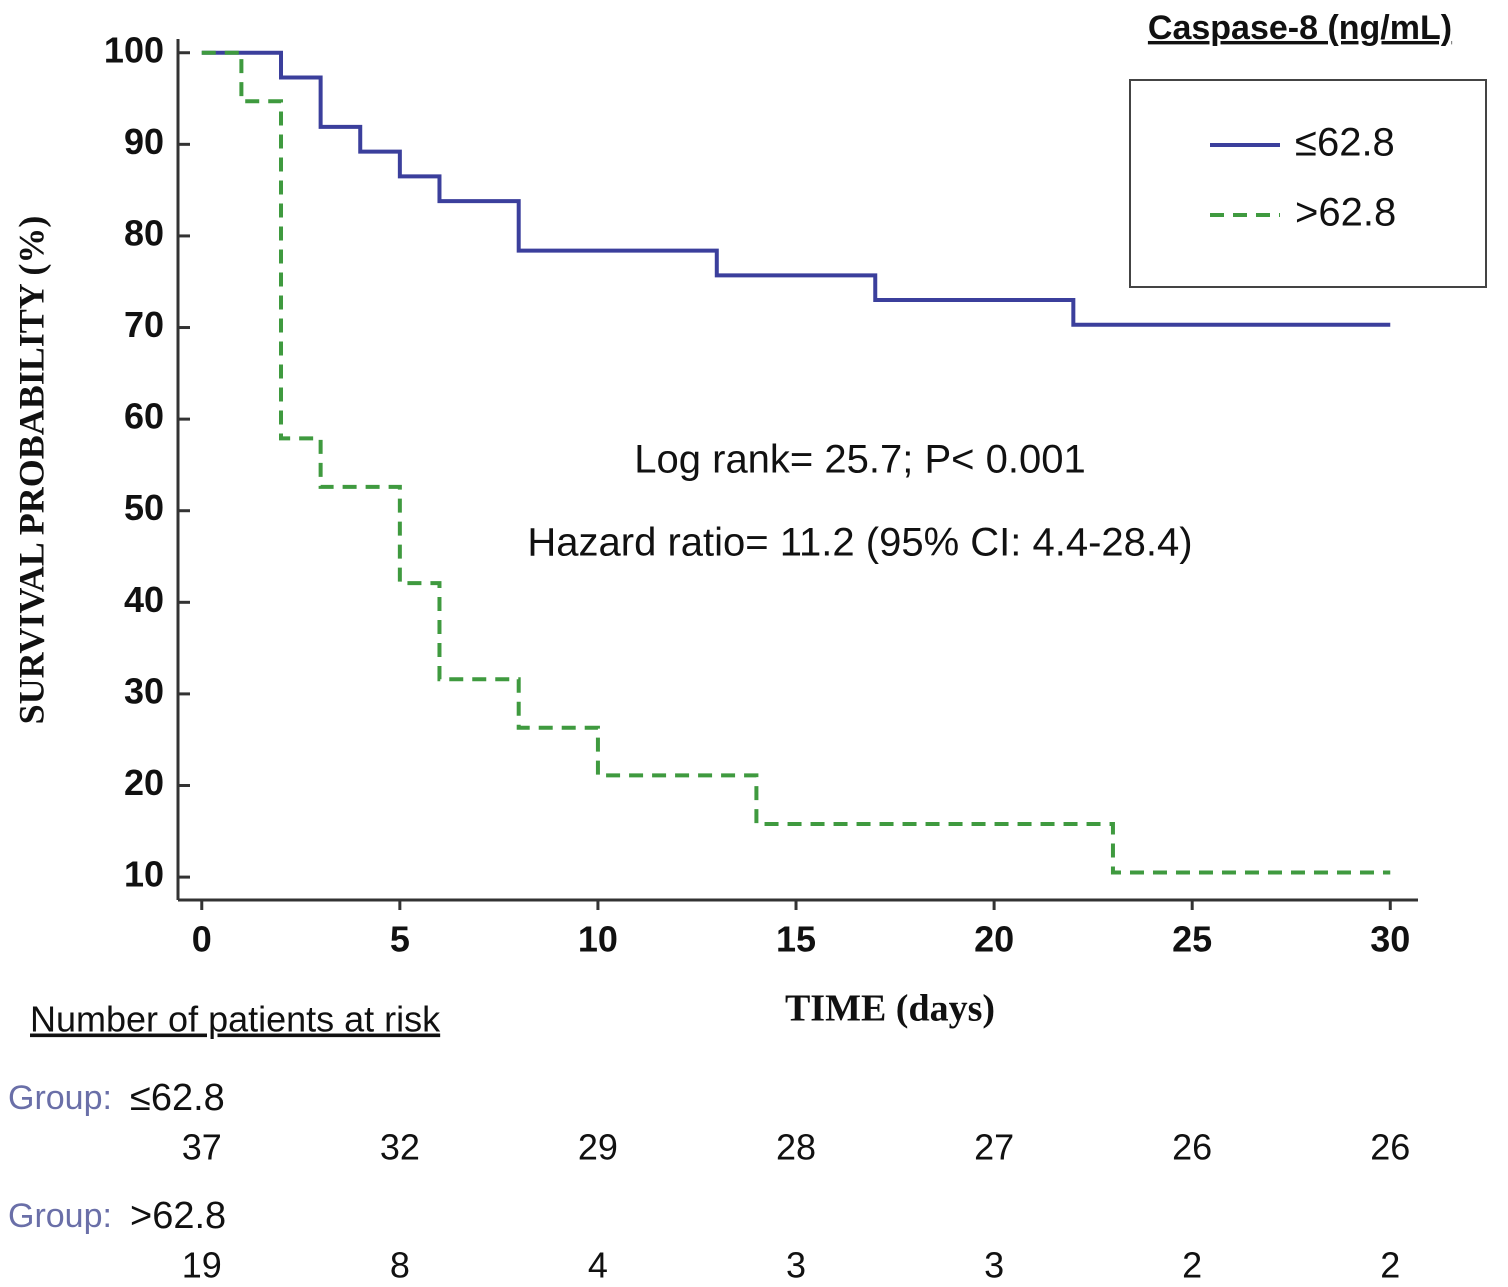 The width and height of the screenshot is (1508, 1287). I want to click on legend-title: Caspase-8 (ng/mL), so click(1300, 28).